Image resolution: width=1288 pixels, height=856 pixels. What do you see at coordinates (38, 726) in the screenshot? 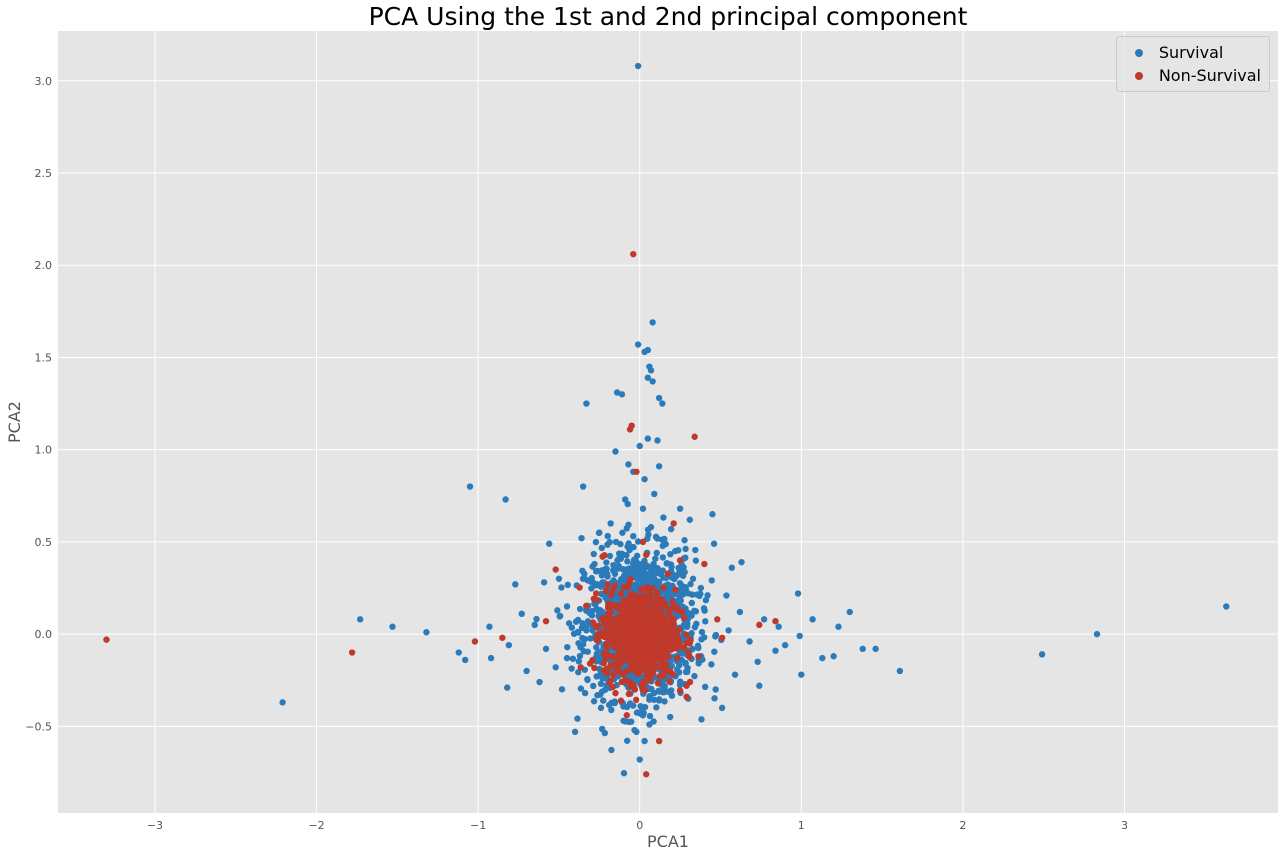
I see `y-tick-label: −0.5` at bounding box center [38, 726].